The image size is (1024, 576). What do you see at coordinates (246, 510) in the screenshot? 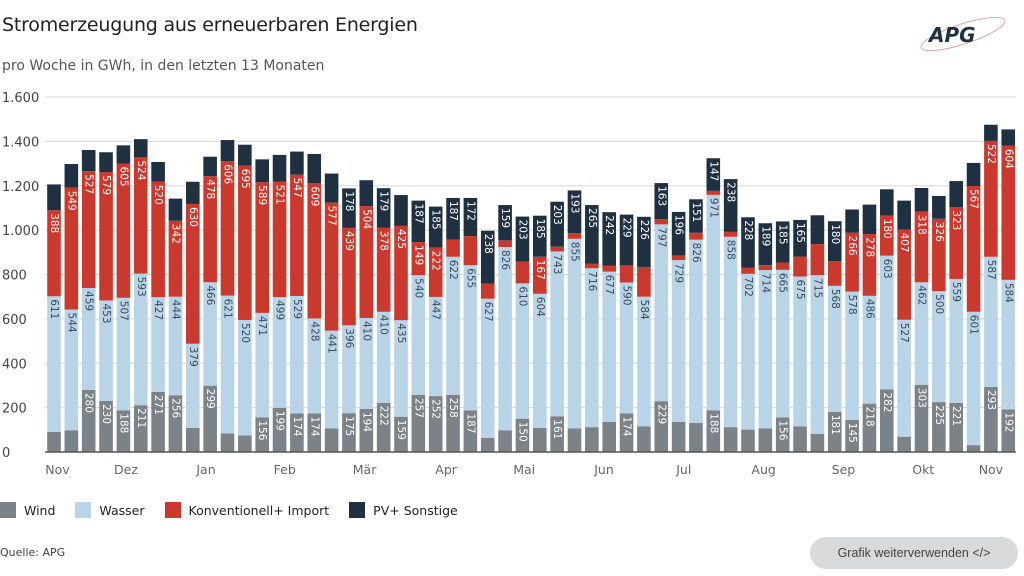
I see `legend-item-konventionell: Konventionell+ Import` at bounding box center [246, 510].